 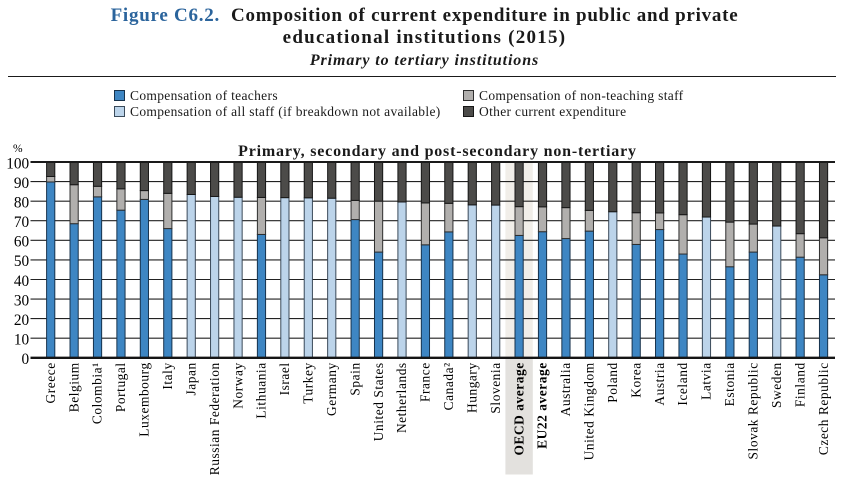 What do you see at coordinates (495, 387) in the screenshot?
I see `svg-text: Slovenia` at bounding box center [495, 387].